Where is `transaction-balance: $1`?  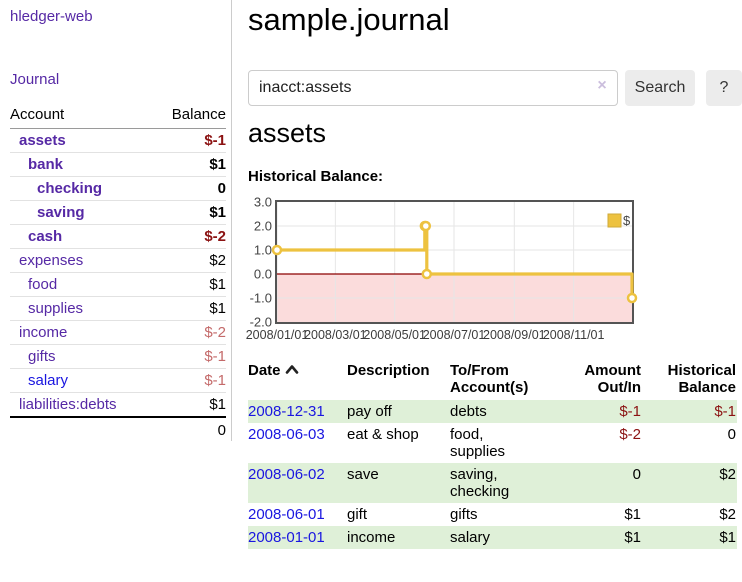
transaction-balance: $1 is located at coordinates (727, 537).